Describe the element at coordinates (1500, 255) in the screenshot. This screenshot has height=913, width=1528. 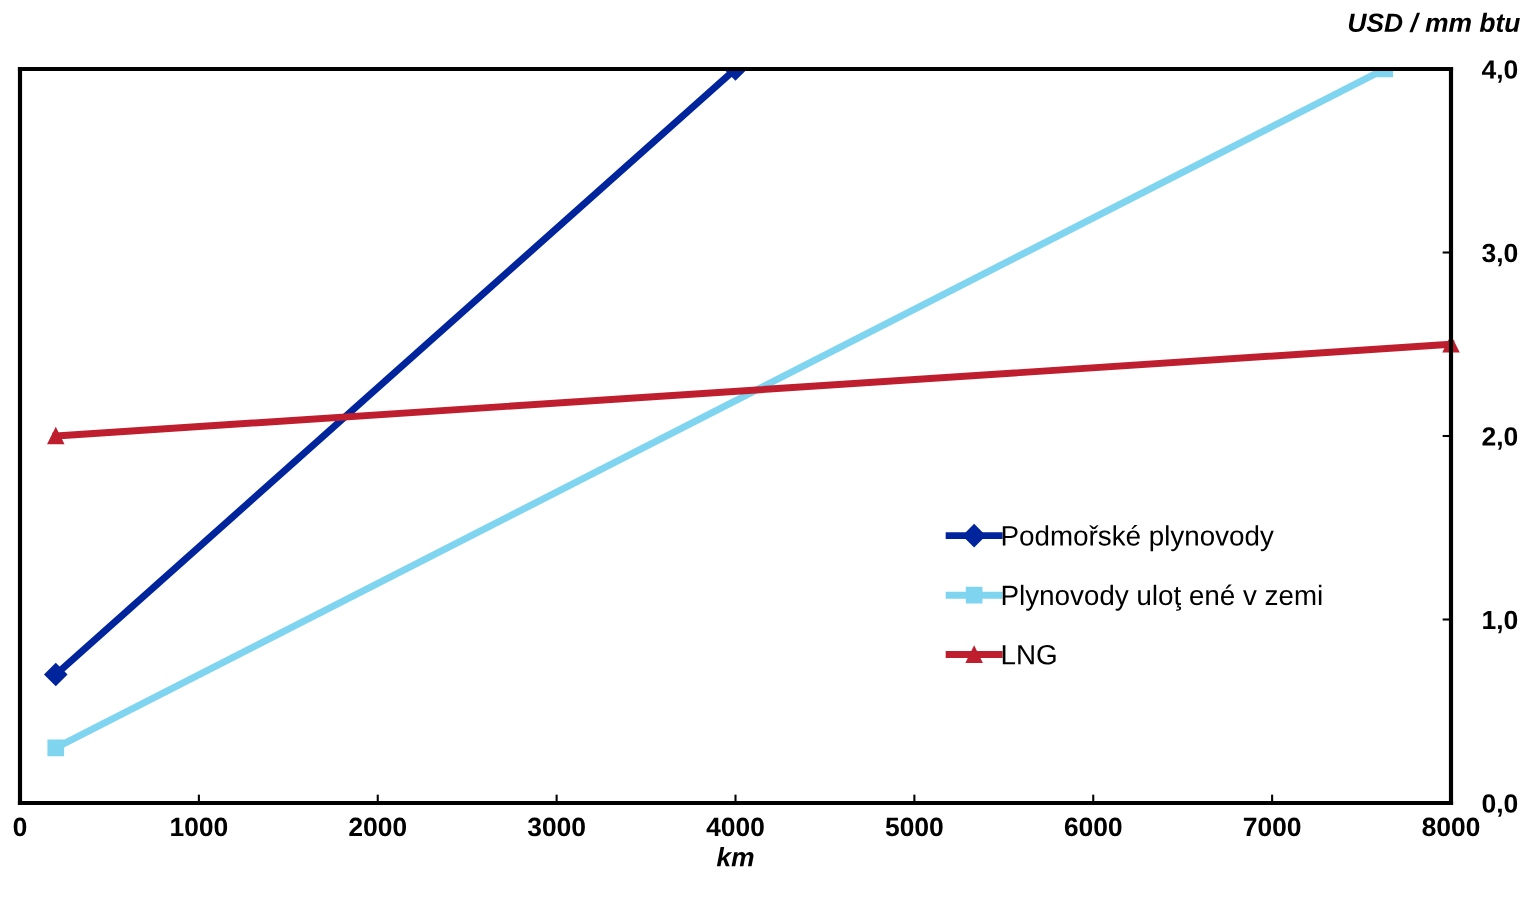
I see `y-tick-label: 3,0` at that location.